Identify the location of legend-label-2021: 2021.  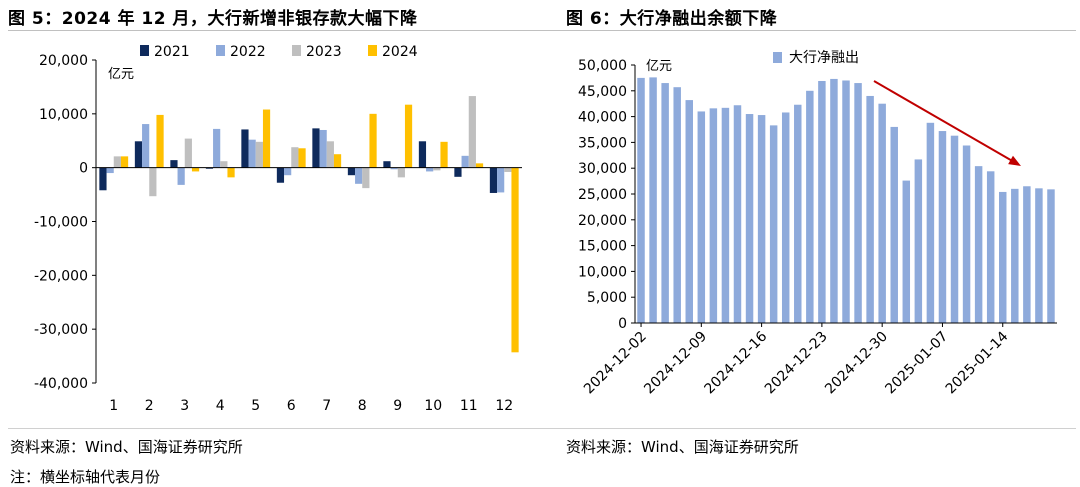
(172, 52).